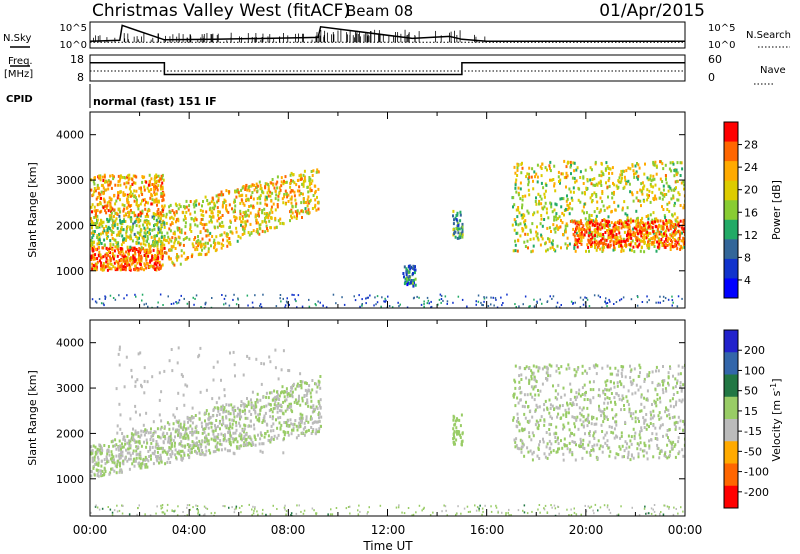  I want to click on y-tick-label: 4000, so click(70, 135).